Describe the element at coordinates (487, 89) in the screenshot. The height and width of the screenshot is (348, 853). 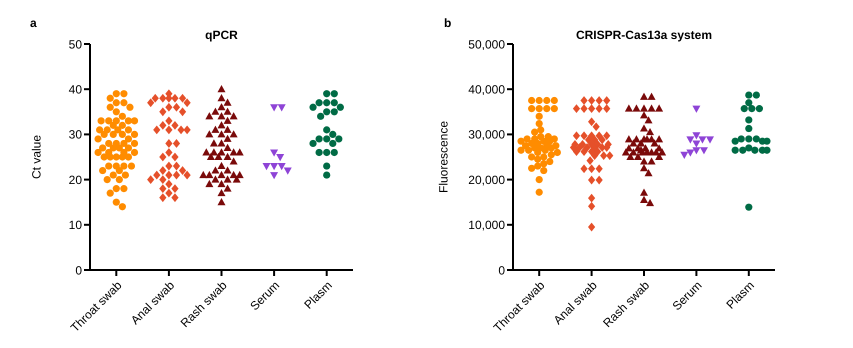
I see `y-tick-label: 40,000` at that location.